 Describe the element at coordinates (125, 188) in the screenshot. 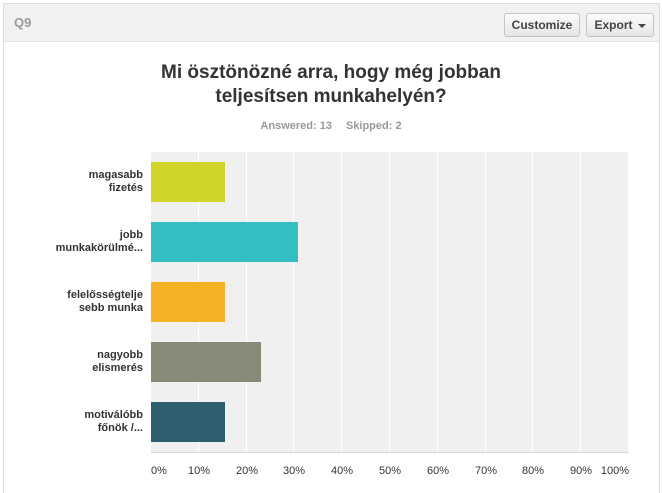

I see `category-label-line: fizetés` at that location.